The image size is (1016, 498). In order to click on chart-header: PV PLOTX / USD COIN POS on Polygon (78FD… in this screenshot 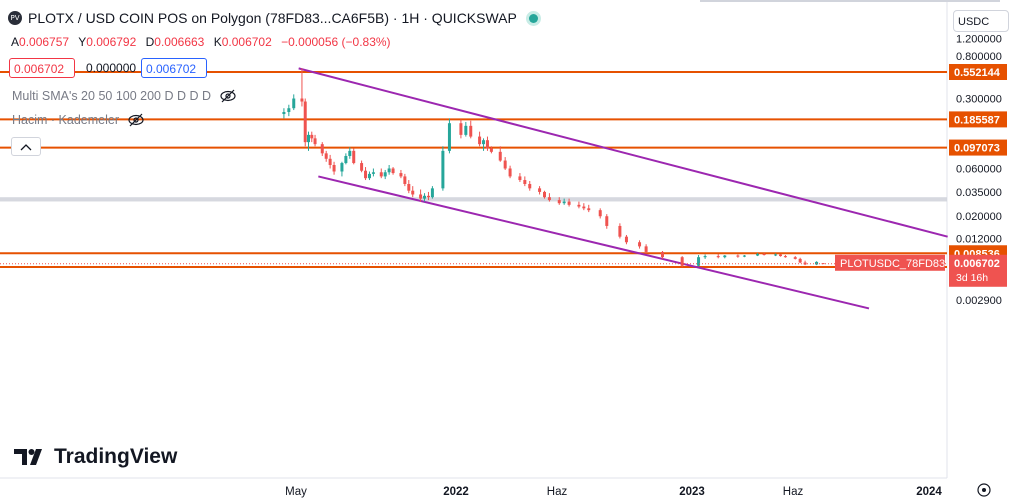, I will do `click(273, 18)`.